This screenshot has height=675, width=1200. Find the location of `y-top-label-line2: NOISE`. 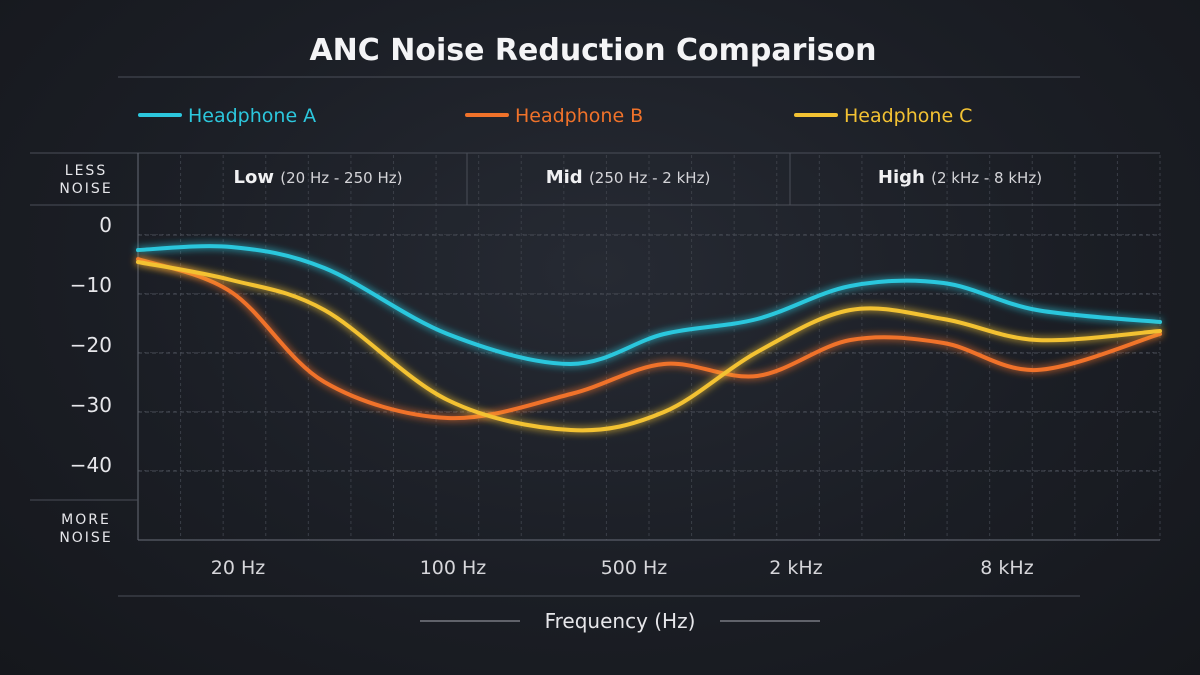

y-top-label-line2: NOISE is located at coordinates (85, 189).